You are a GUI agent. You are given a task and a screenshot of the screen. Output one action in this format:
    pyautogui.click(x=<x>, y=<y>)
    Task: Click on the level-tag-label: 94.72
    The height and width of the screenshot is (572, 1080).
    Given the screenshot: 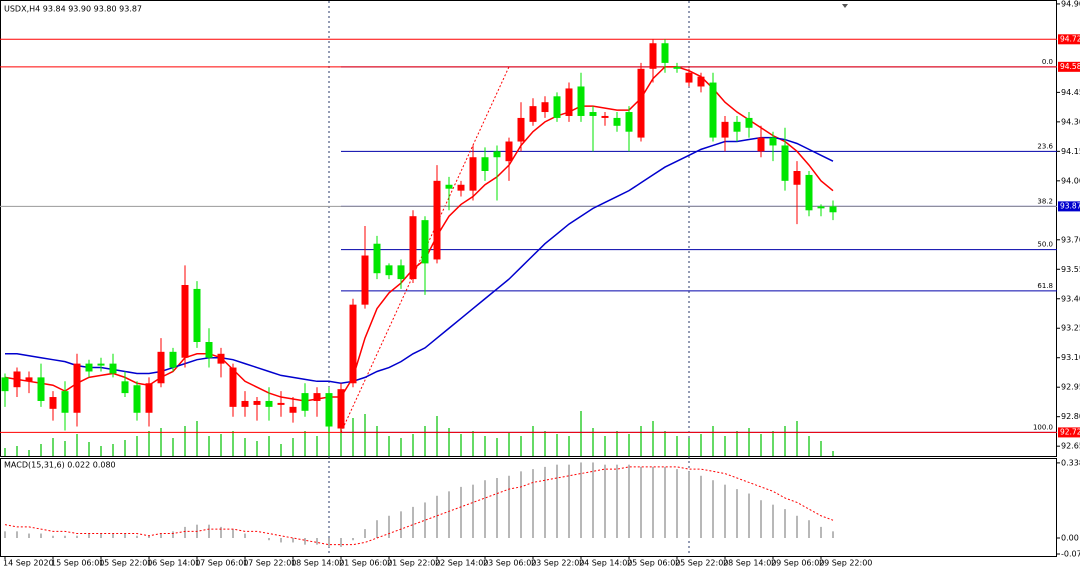 What is the action you would take?
    pyautogui.click(x=1070, y=38)
    